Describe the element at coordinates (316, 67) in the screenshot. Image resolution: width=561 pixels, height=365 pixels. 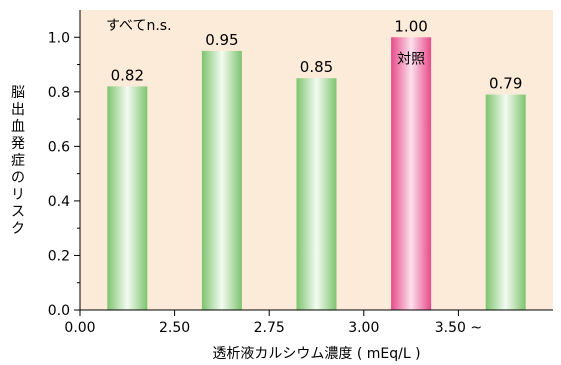
I see `data-label-2: 0.85` at that location.